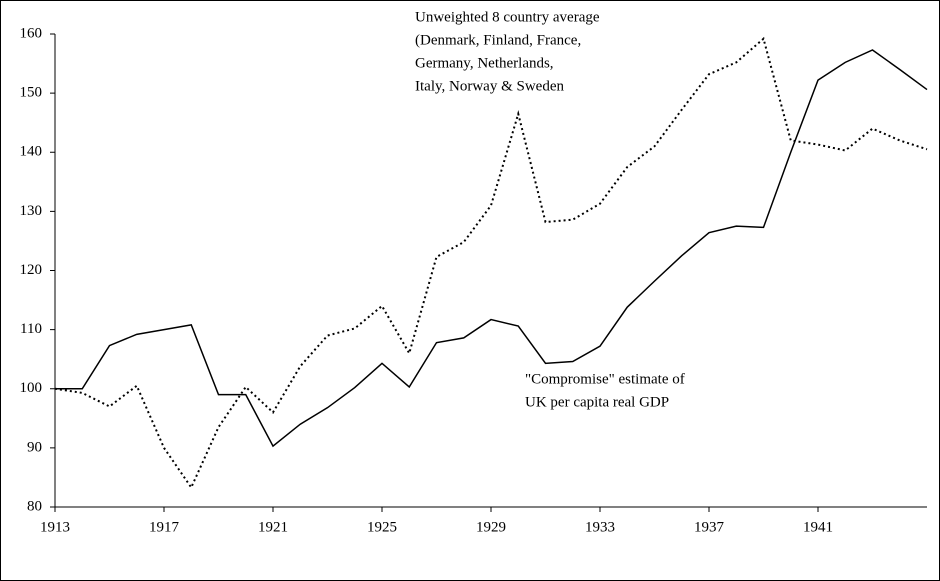 Image resolution: width=940 pixels, height=581 pixels. What do you see at coordinates (31, 388) in the screenshot?
I see `y-tick-label: 100` at bounding box center [31, 388].